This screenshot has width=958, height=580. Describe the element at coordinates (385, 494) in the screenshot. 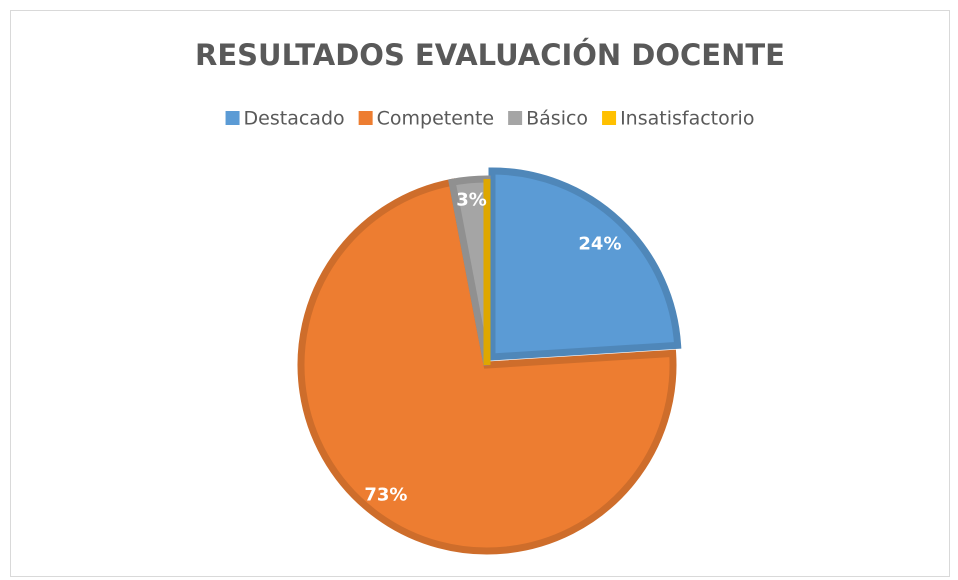

I see `data-label: 73%` at that location.